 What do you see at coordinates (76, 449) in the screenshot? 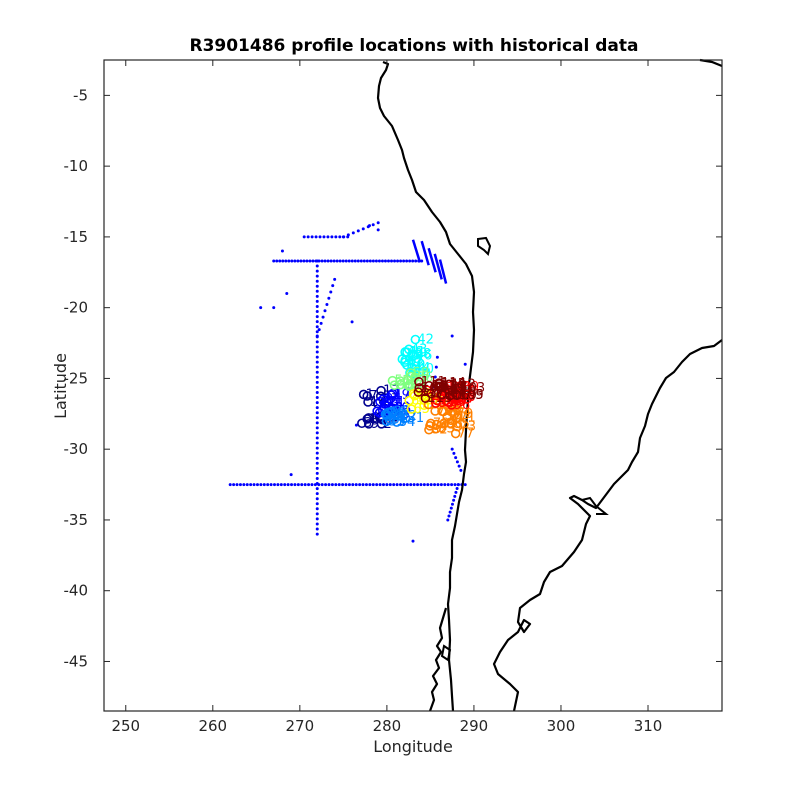
I see `y-tick-label: -30` at bounding box center [76, 449].